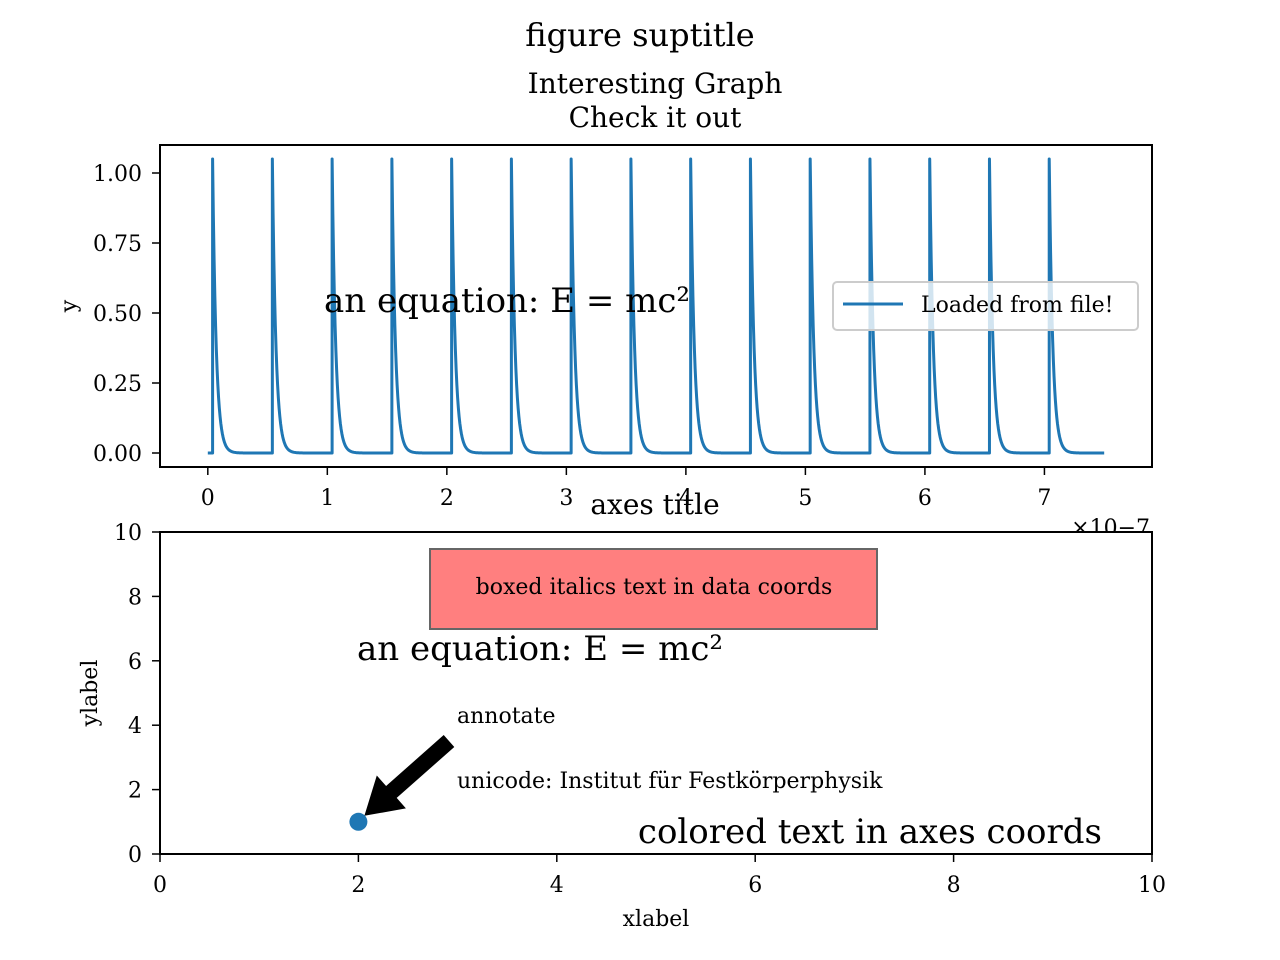 This screenshot has width=1280, height=960. Describe the element at coordinates (755, 885) in the screenshot. I see `bottom-x-tick-label: 6` at that location.